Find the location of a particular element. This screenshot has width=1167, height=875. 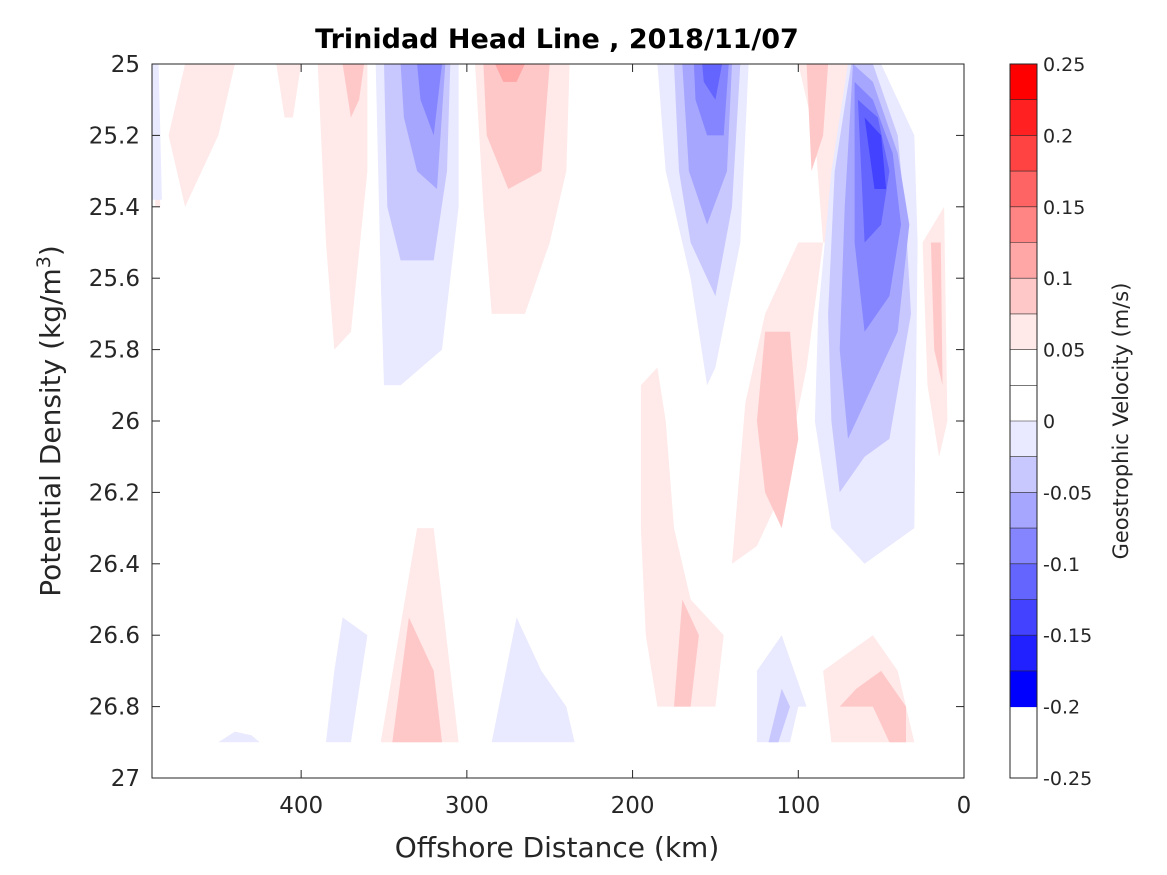

y-tick-label: 25.6 is located at coordinates (114, 279).